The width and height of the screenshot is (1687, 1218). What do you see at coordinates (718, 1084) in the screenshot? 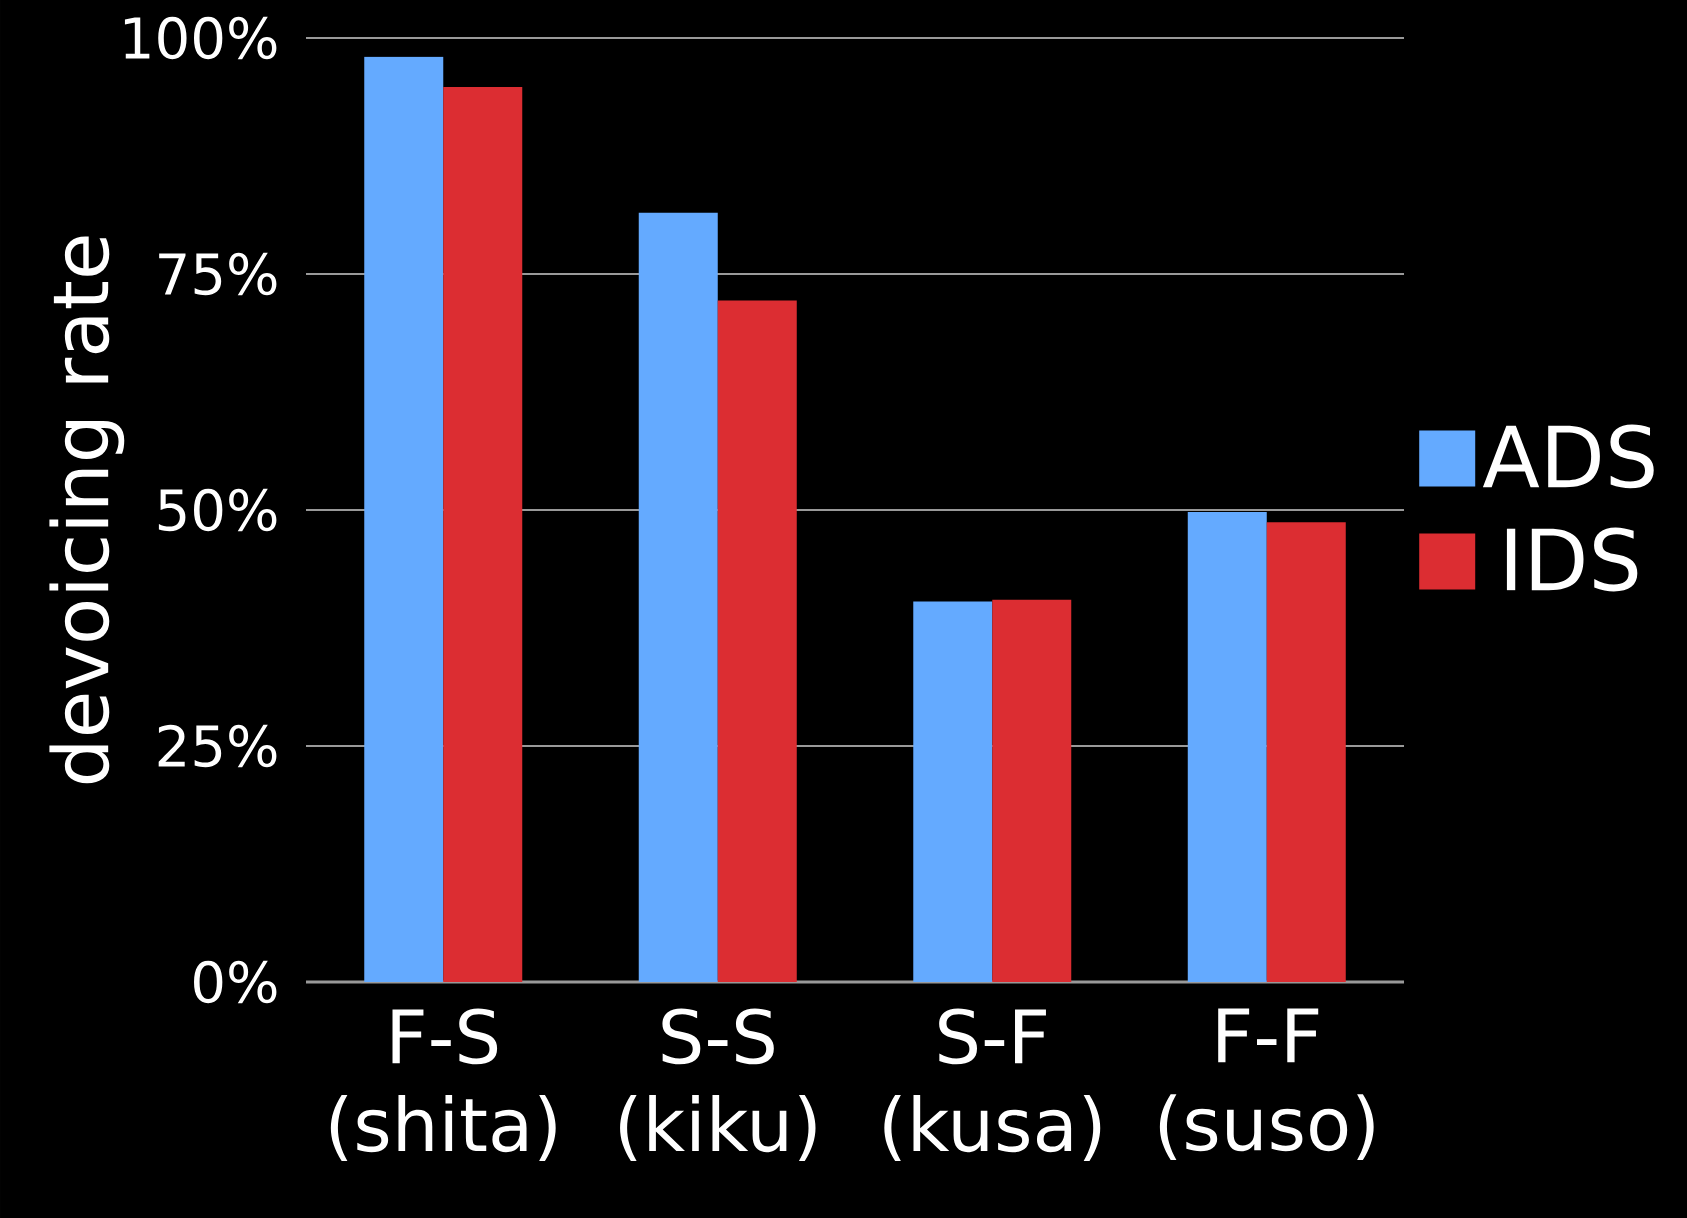
I see `x-tick-label: S-S (kiku)` at bounding box center [718, 1084].